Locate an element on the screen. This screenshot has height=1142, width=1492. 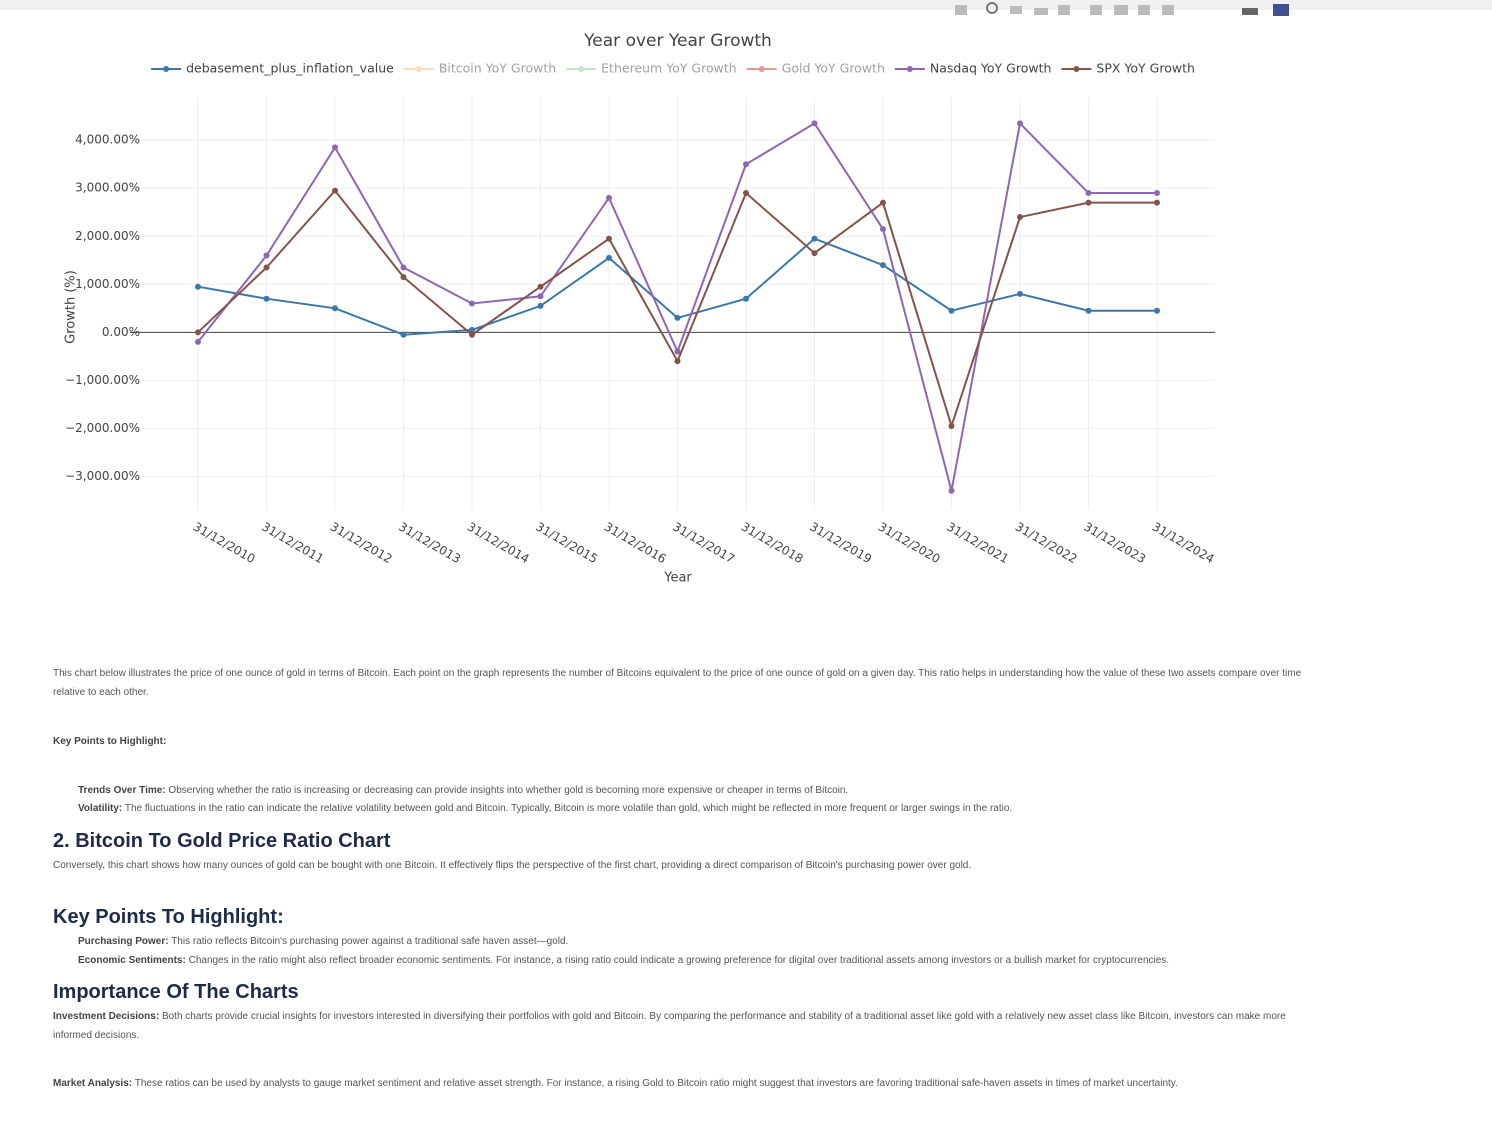
x-tick-label: 31/12/2018 is located at coordinates (772, 543).